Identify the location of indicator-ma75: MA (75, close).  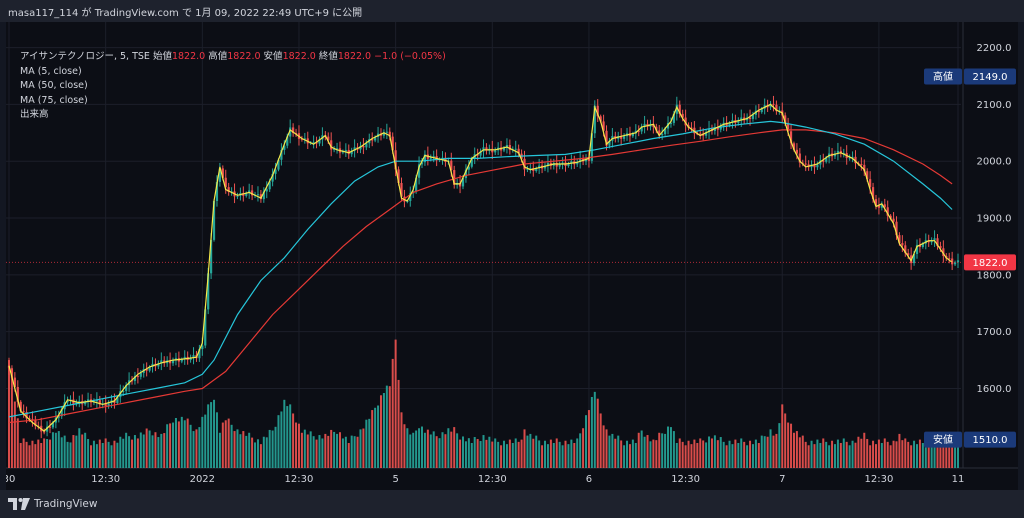
(54, 100).